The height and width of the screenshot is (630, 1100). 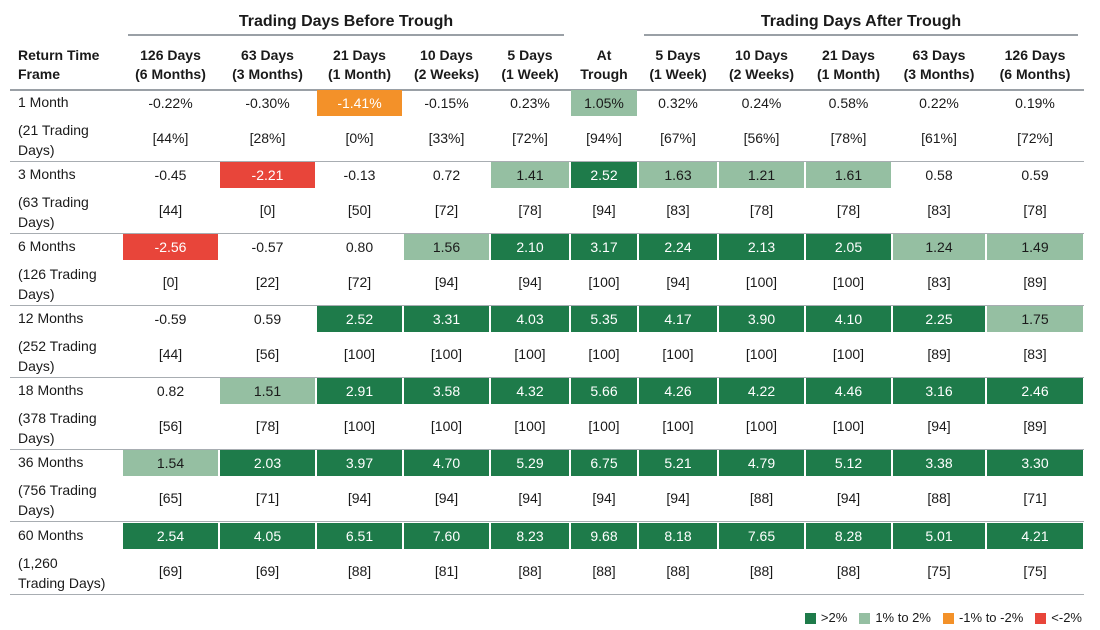 I want to click on return-value-cell: 4.03, so click(x=530, y=319).